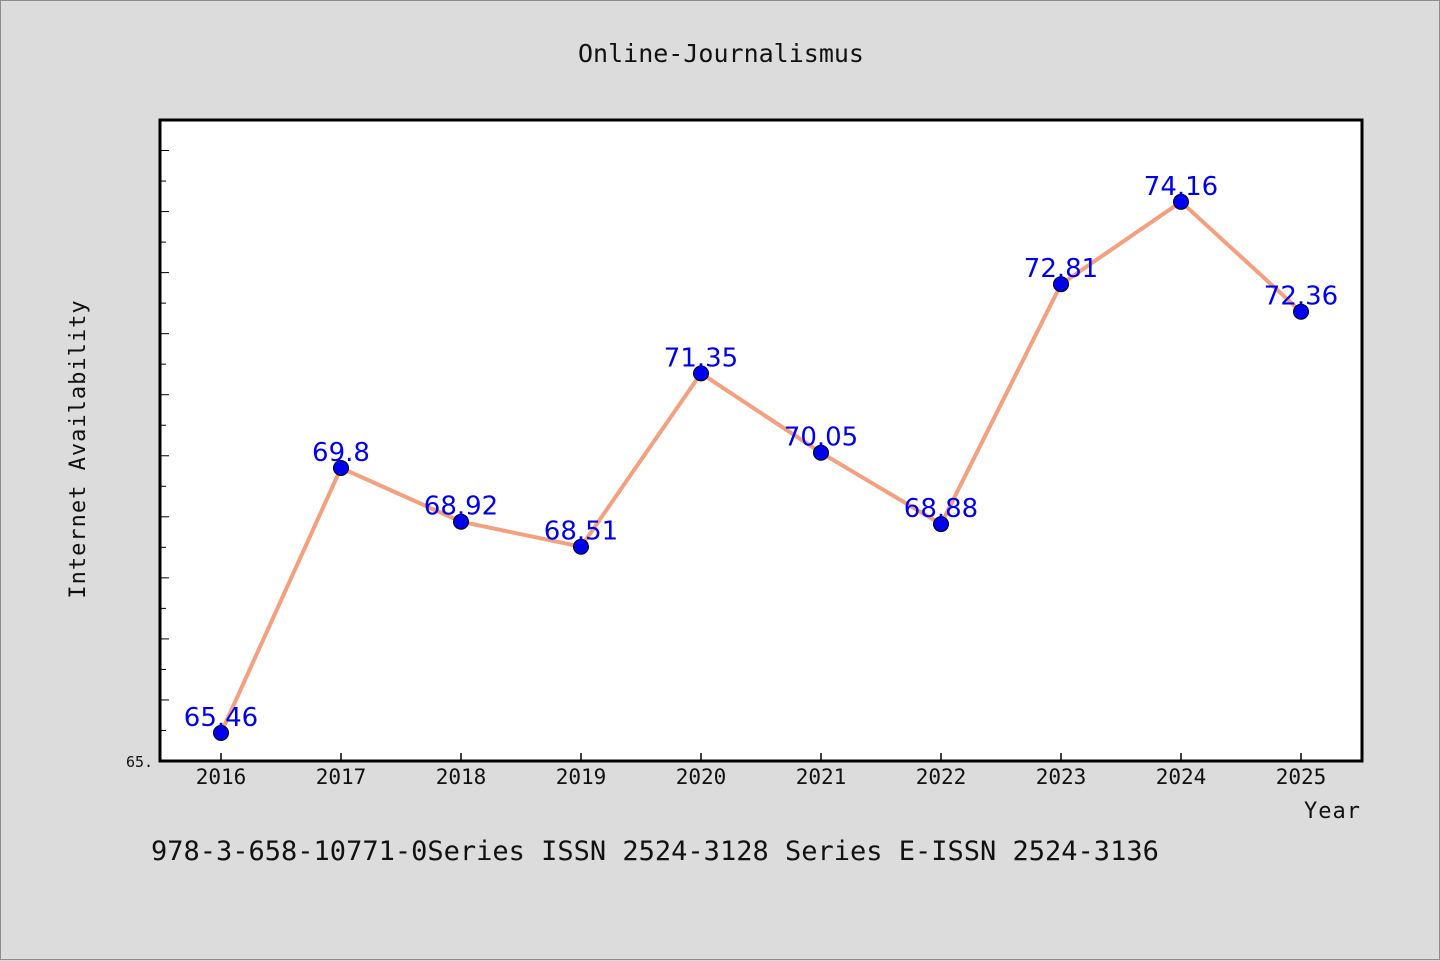 This screenshot has width=1440, height=961. Describe the element at coordinates (941, 509) in the screenshot. I see `data-label: 68.88` at that location.